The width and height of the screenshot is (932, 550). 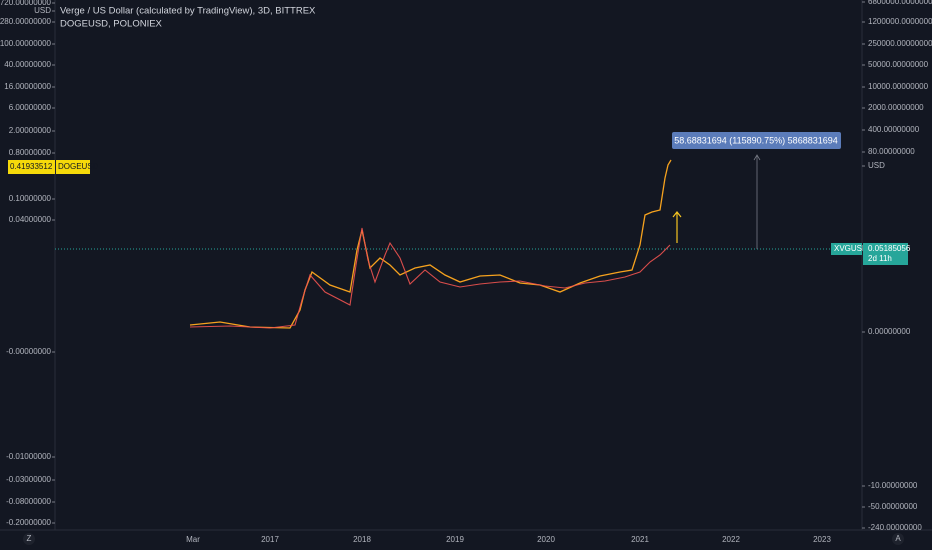 I want to click on measure-arrowhead, so click(x=757, y=157).